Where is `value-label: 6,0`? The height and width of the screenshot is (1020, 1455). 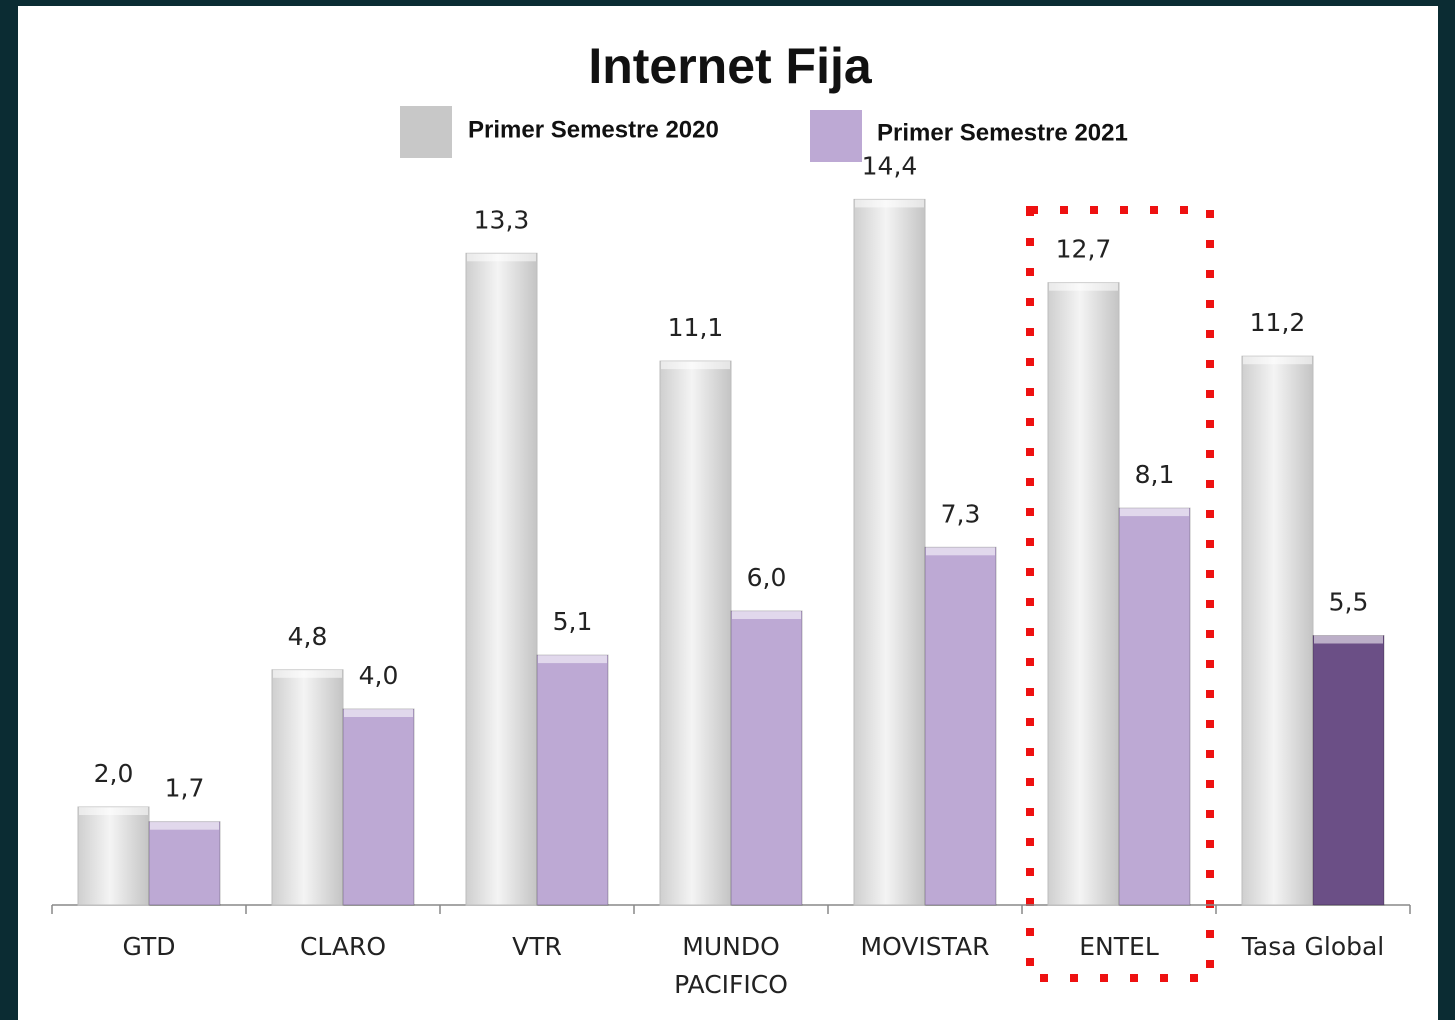 value-label: 6,0 is located at coordinates (767, 577).